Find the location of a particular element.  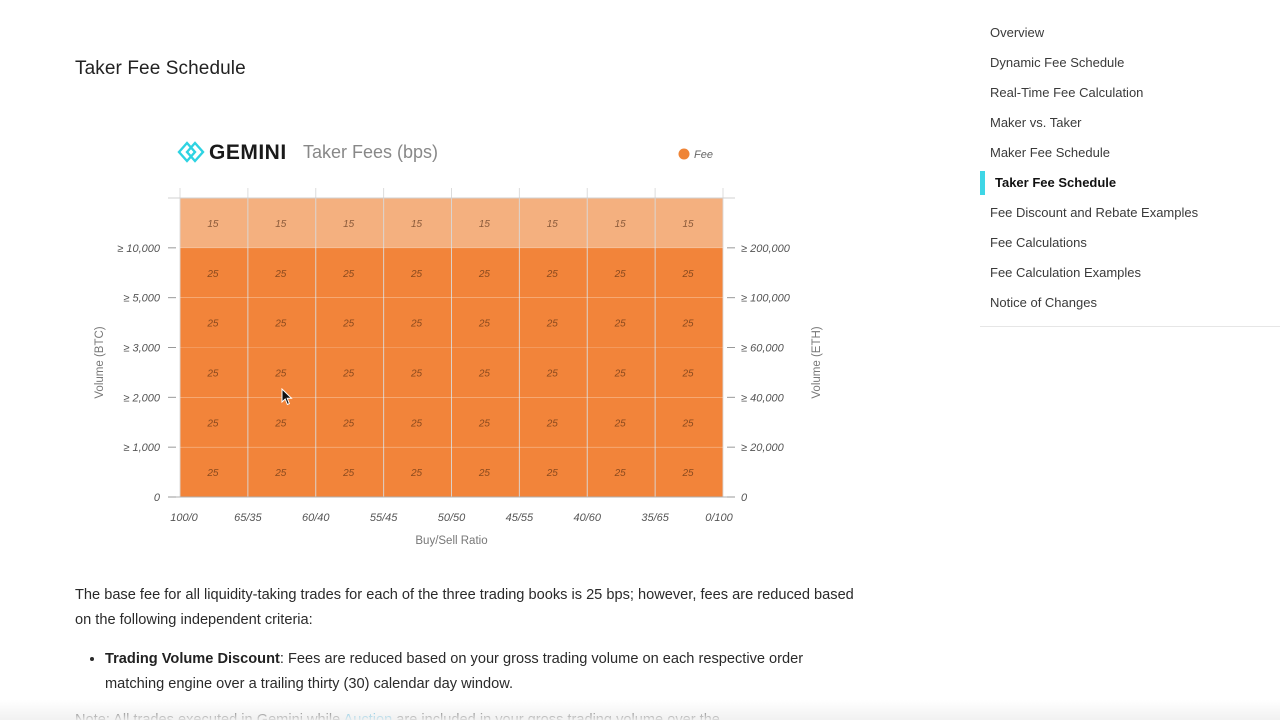

x-tick-label: 50/50 is located at coordinates (452, 518).